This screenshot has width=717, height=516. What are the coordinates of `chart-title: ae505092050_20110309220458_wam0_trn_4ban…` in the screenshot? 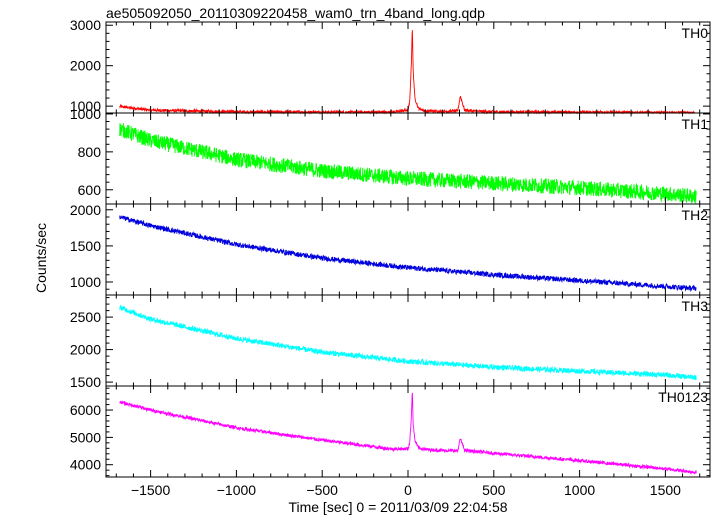 It's located at (295, 13).